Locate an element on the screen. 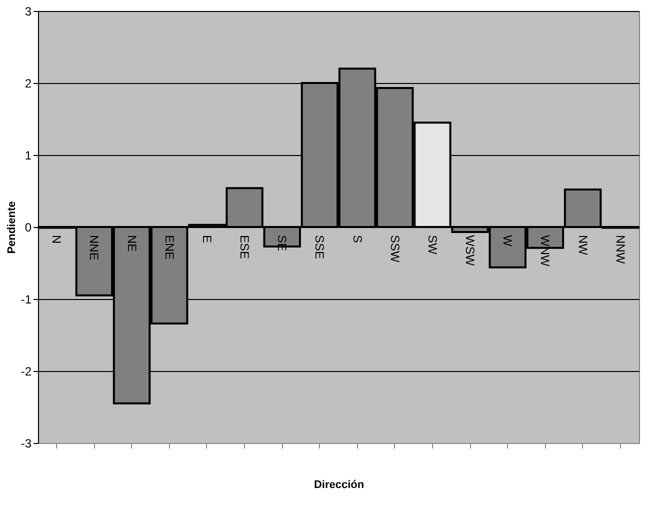  x-tick-label: S is located at coordinates (357, 239).